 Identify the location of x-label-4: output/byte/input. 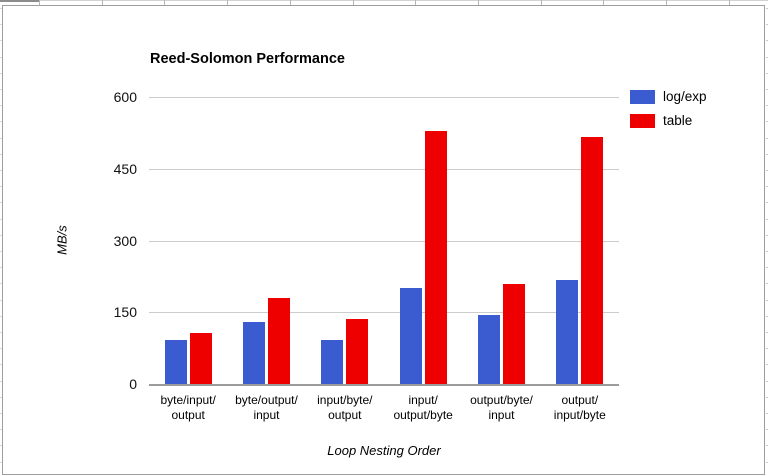
(501, 407).